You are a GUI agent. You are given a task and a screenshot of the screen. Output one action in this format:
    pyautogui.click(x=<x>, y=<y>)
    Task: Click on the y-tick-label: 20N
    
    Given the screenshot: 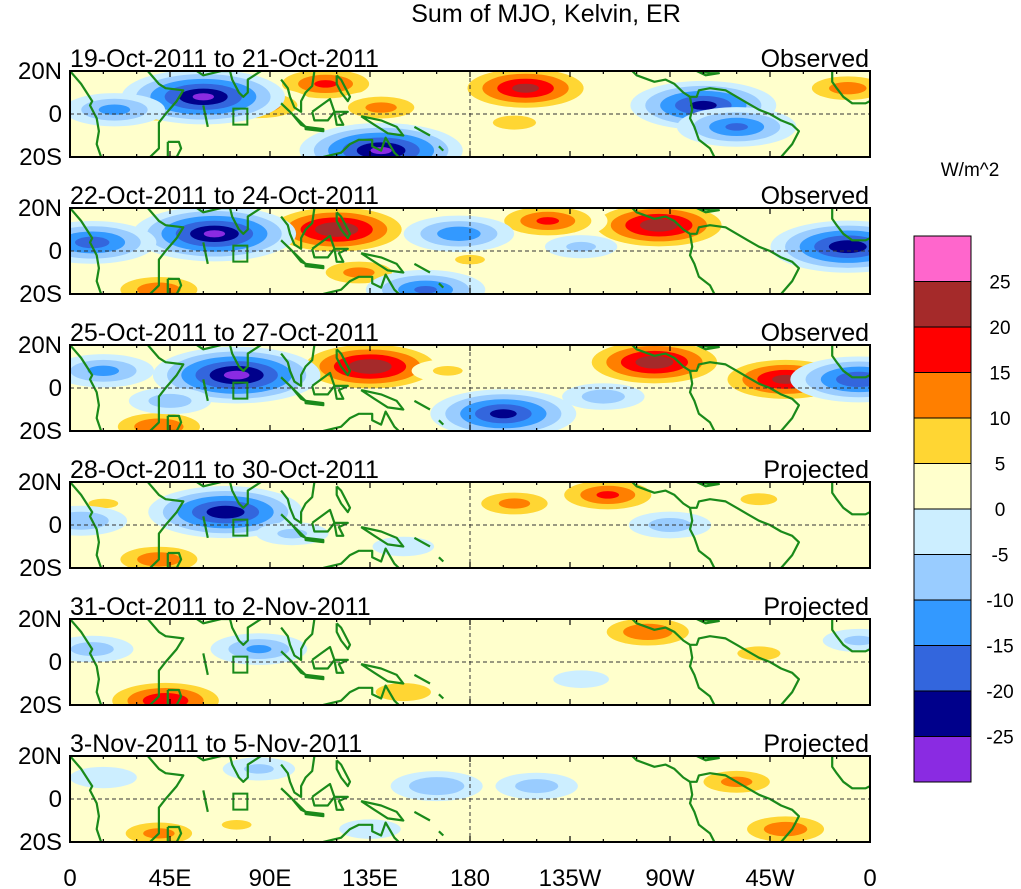 What is the action you would take?
    pyautogui.click(x=40, y=71)
    